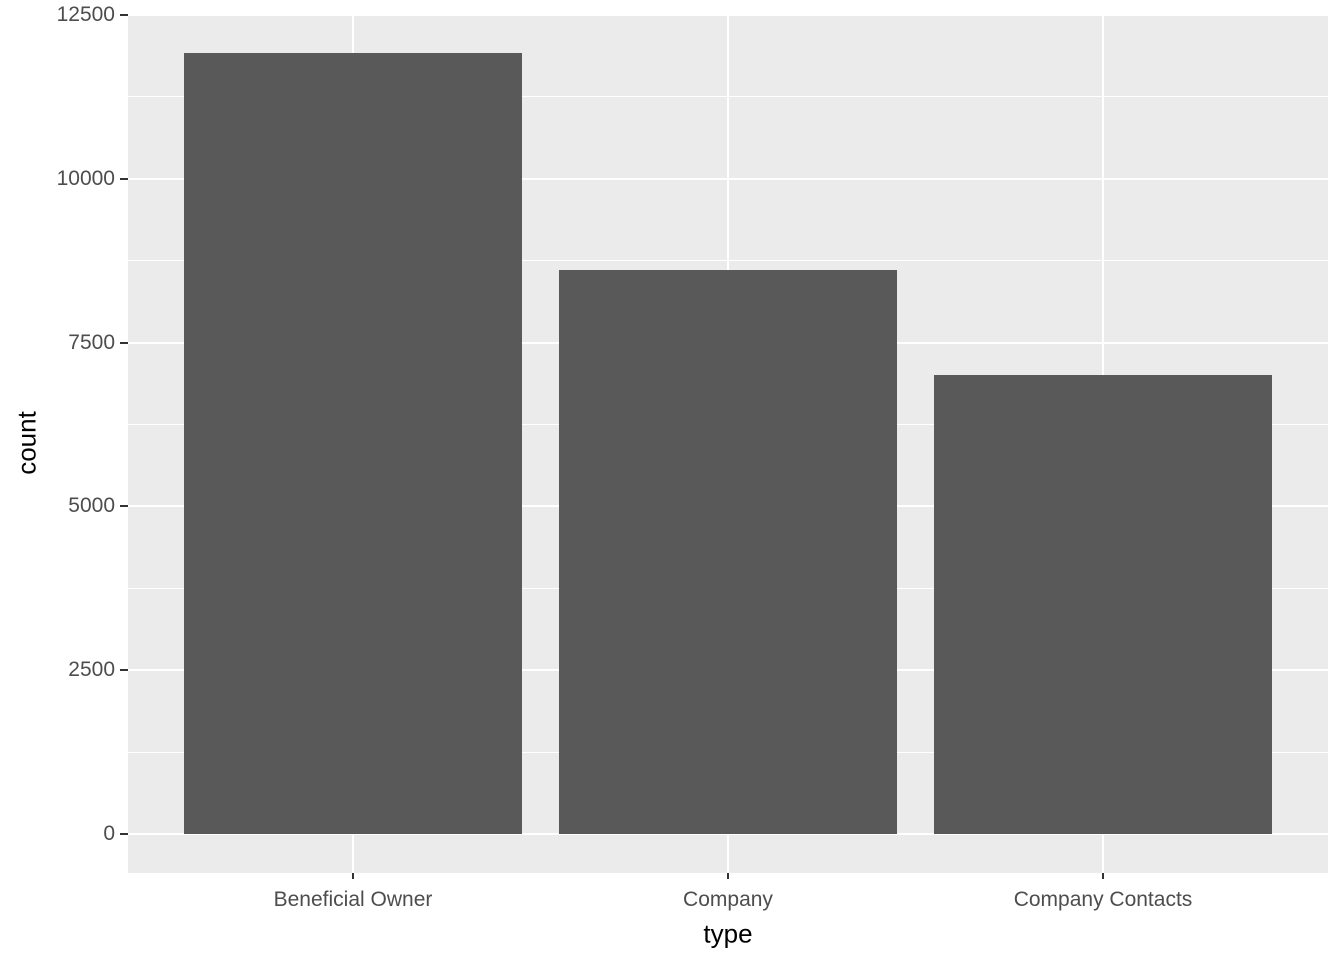 This screenshot has width=1344, height=960. I want to click on x-tick-label: Beneficial Owner, so click(353, 899).